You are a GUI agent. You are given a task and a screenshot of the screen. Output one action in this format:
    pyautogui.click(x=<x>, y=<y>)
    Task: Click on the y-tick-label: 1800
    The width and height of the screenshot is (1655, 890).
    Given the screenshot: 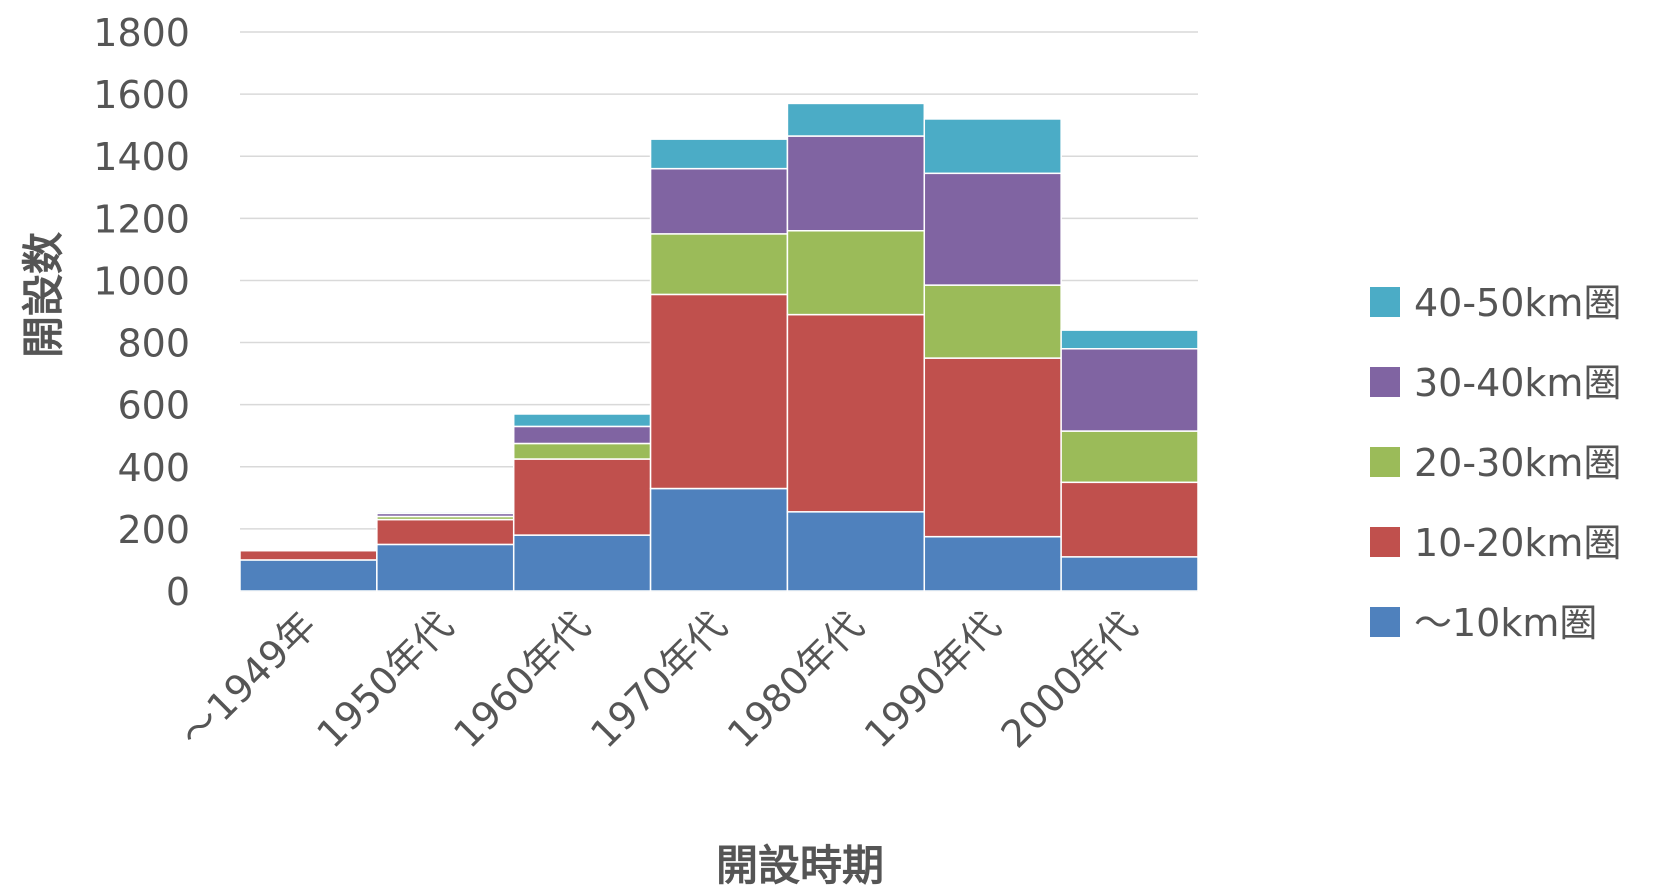 What is the action you would take?
    pyautogui.click(x=141, y=33)
    